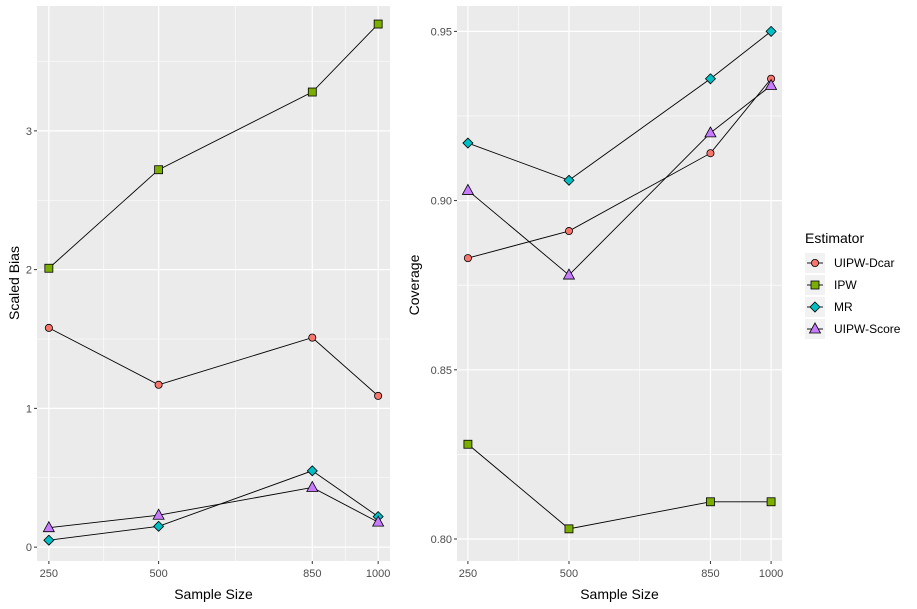  Describe the element at coordinates (831, 285) in the screenshot. I see `legend-item: IPW` at that location.